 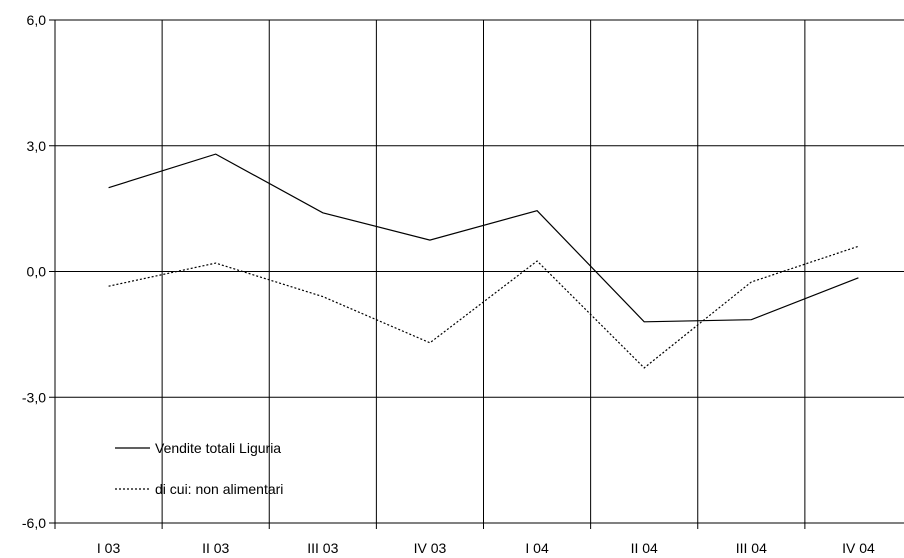 What do you see at coordinates (322, 548) in the screenshot?
I see `x-tick-label: III 03` at bounding box center [322, 548].